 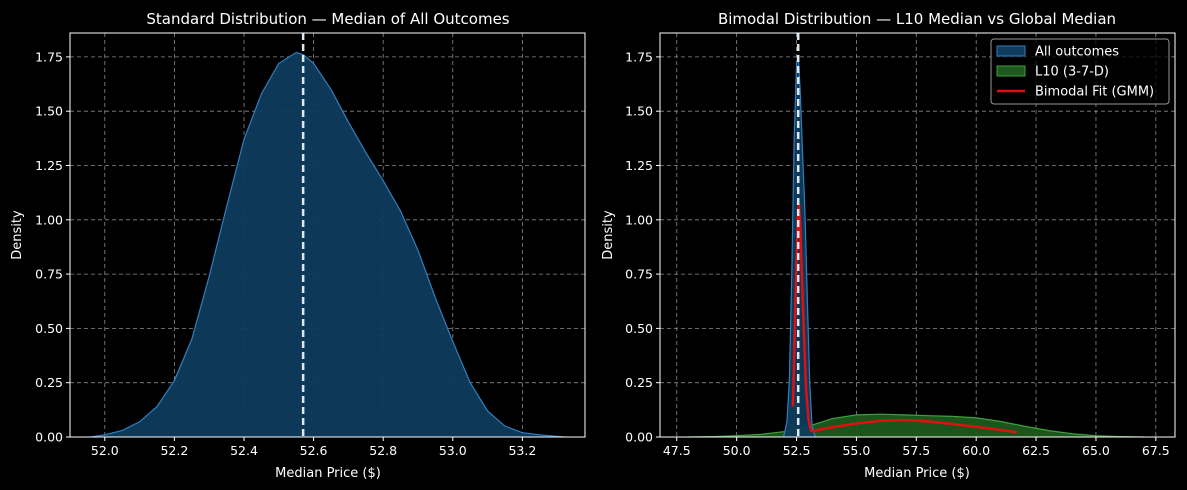 I want to click on right-xtick-label: 55.0, so click(x=856, y=450).